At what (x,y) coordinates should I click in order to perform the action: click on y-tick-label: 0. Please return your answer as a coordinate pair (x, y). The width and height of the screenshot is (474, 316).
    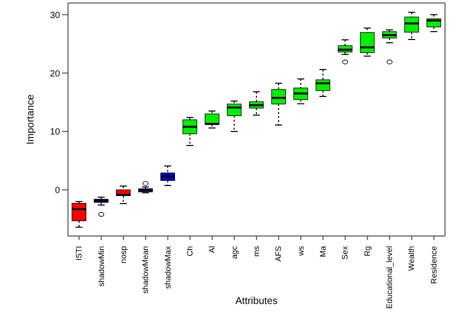
    Looking at the image, I should click on (57, 190).